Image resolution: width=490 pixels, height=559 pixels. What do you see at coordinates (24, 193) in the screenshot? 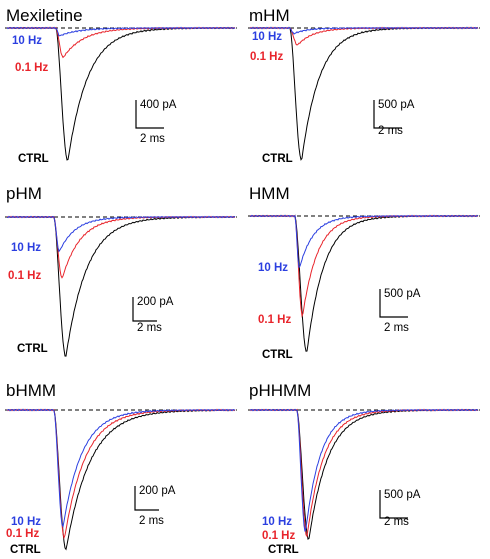
I see `panel-title: pHM` at bounding box center [24, 193].